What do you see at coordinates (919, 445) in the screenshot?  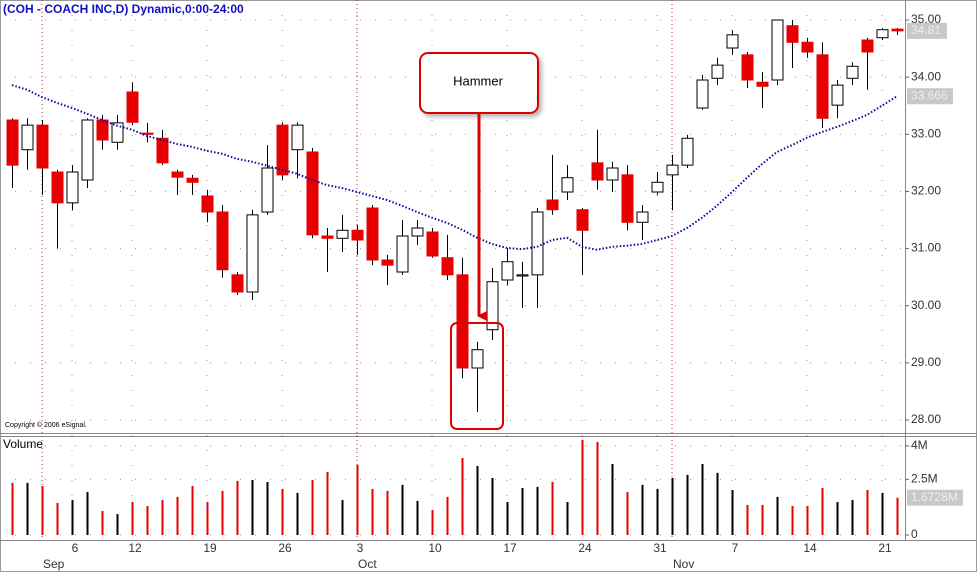 I see `y-tick-label: 4M` at bounding box center [919, 445].